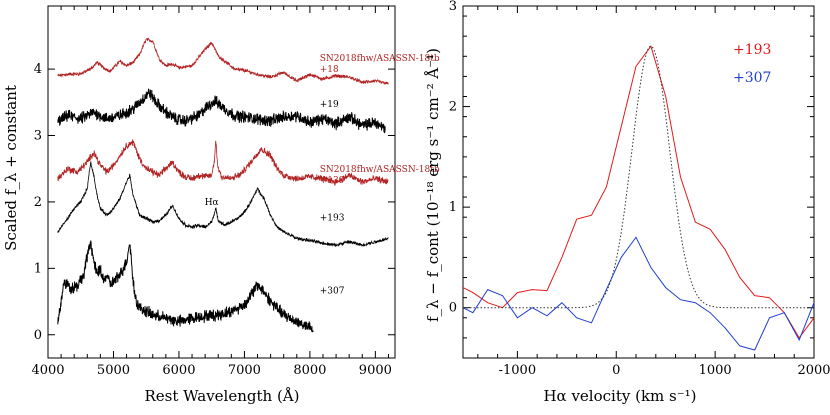  I want to click on right-y-tick-label: 0, so click(453, 308).